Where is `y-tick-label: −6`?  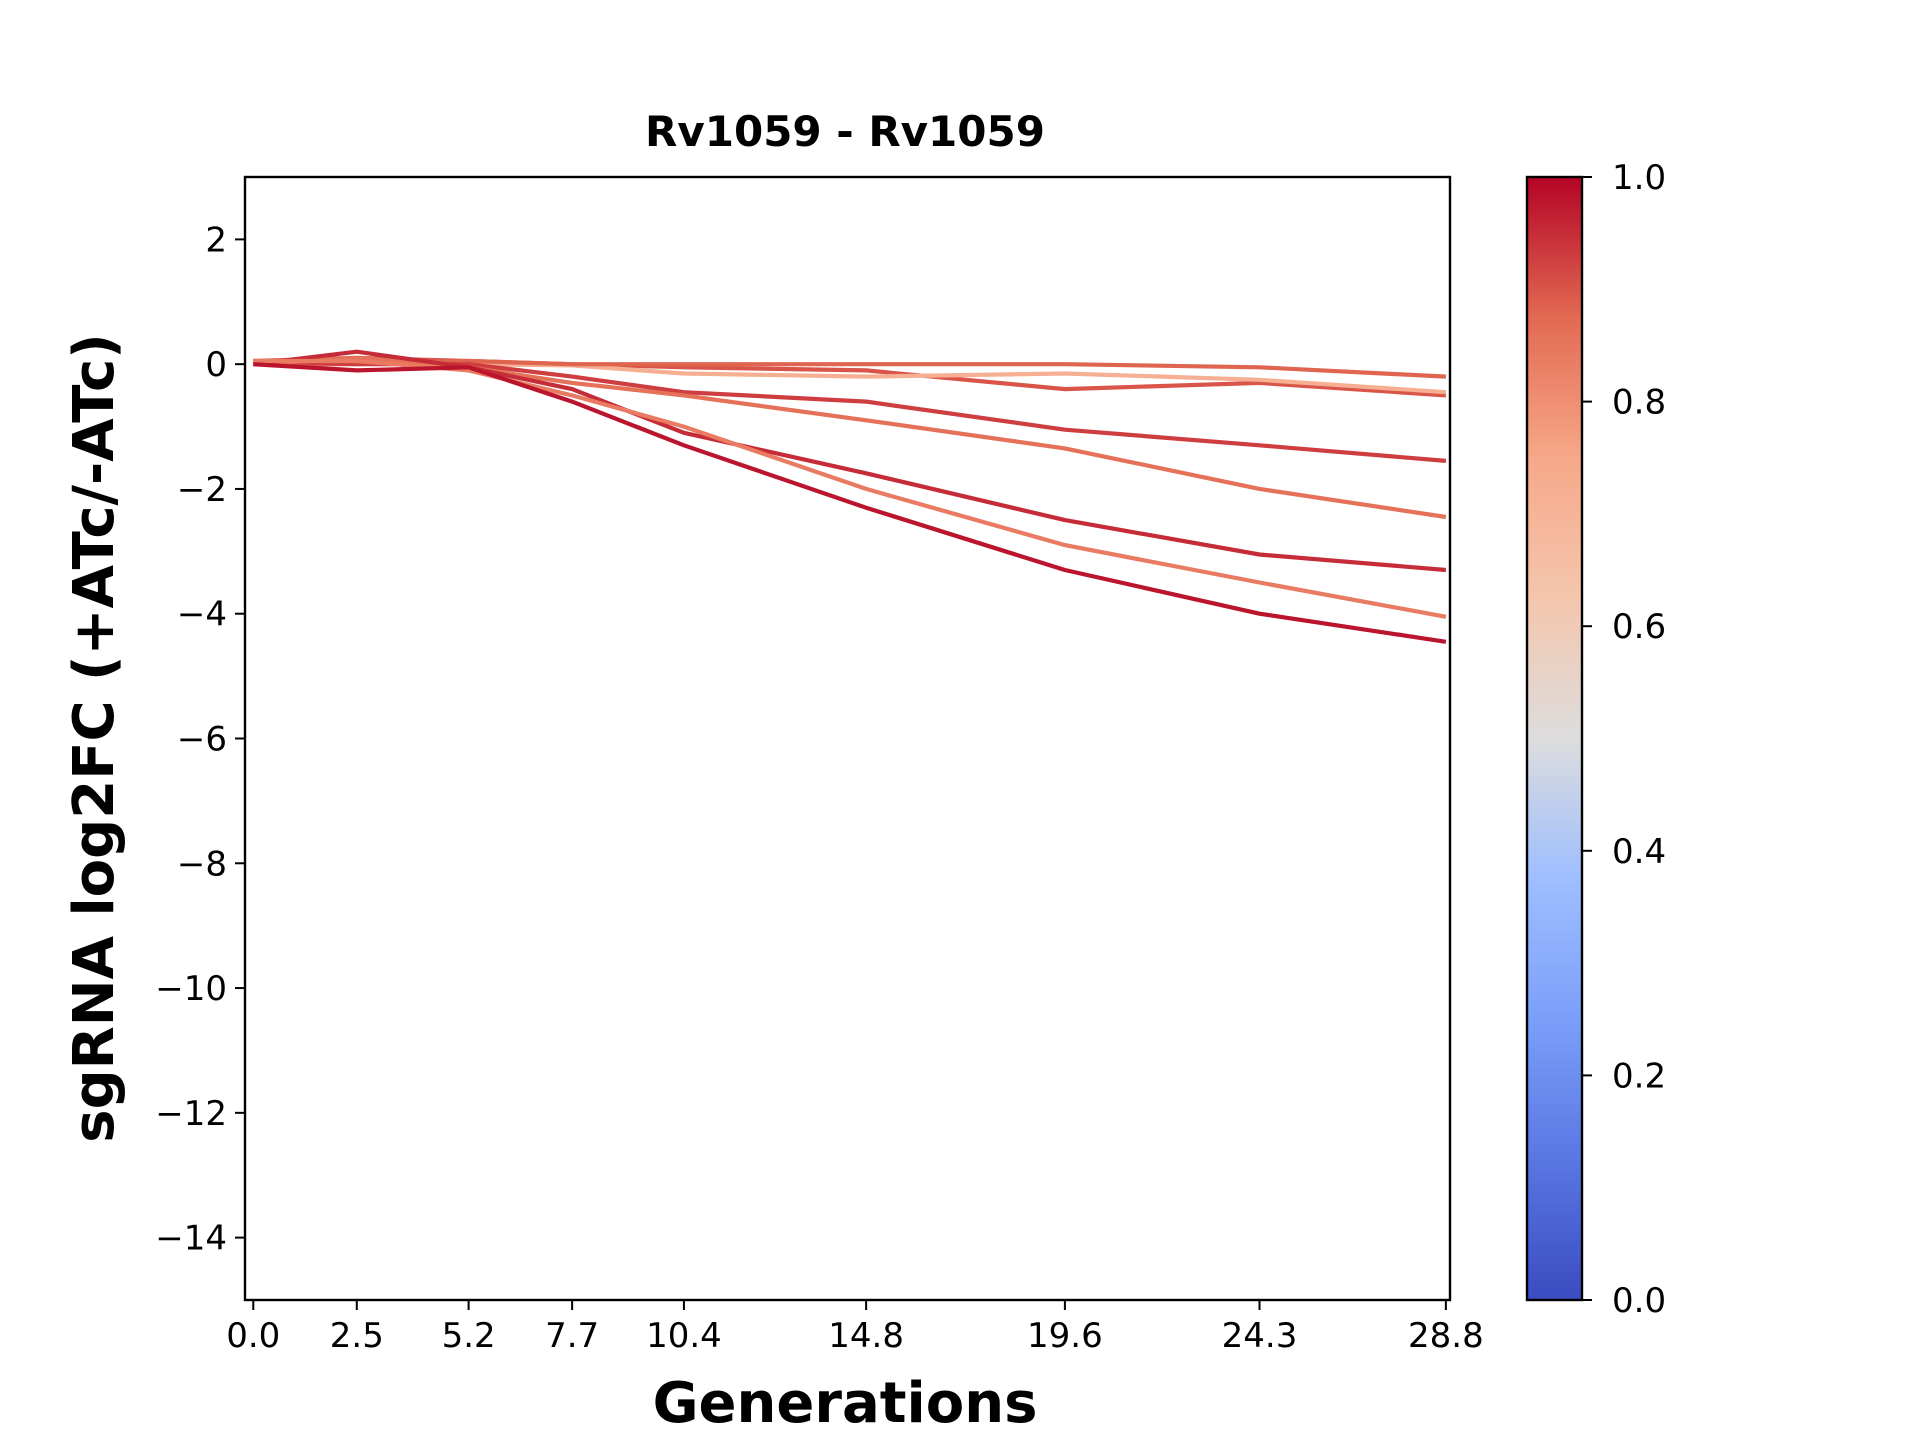 y-tick-label: −6 is located at coordinates (202, 740).